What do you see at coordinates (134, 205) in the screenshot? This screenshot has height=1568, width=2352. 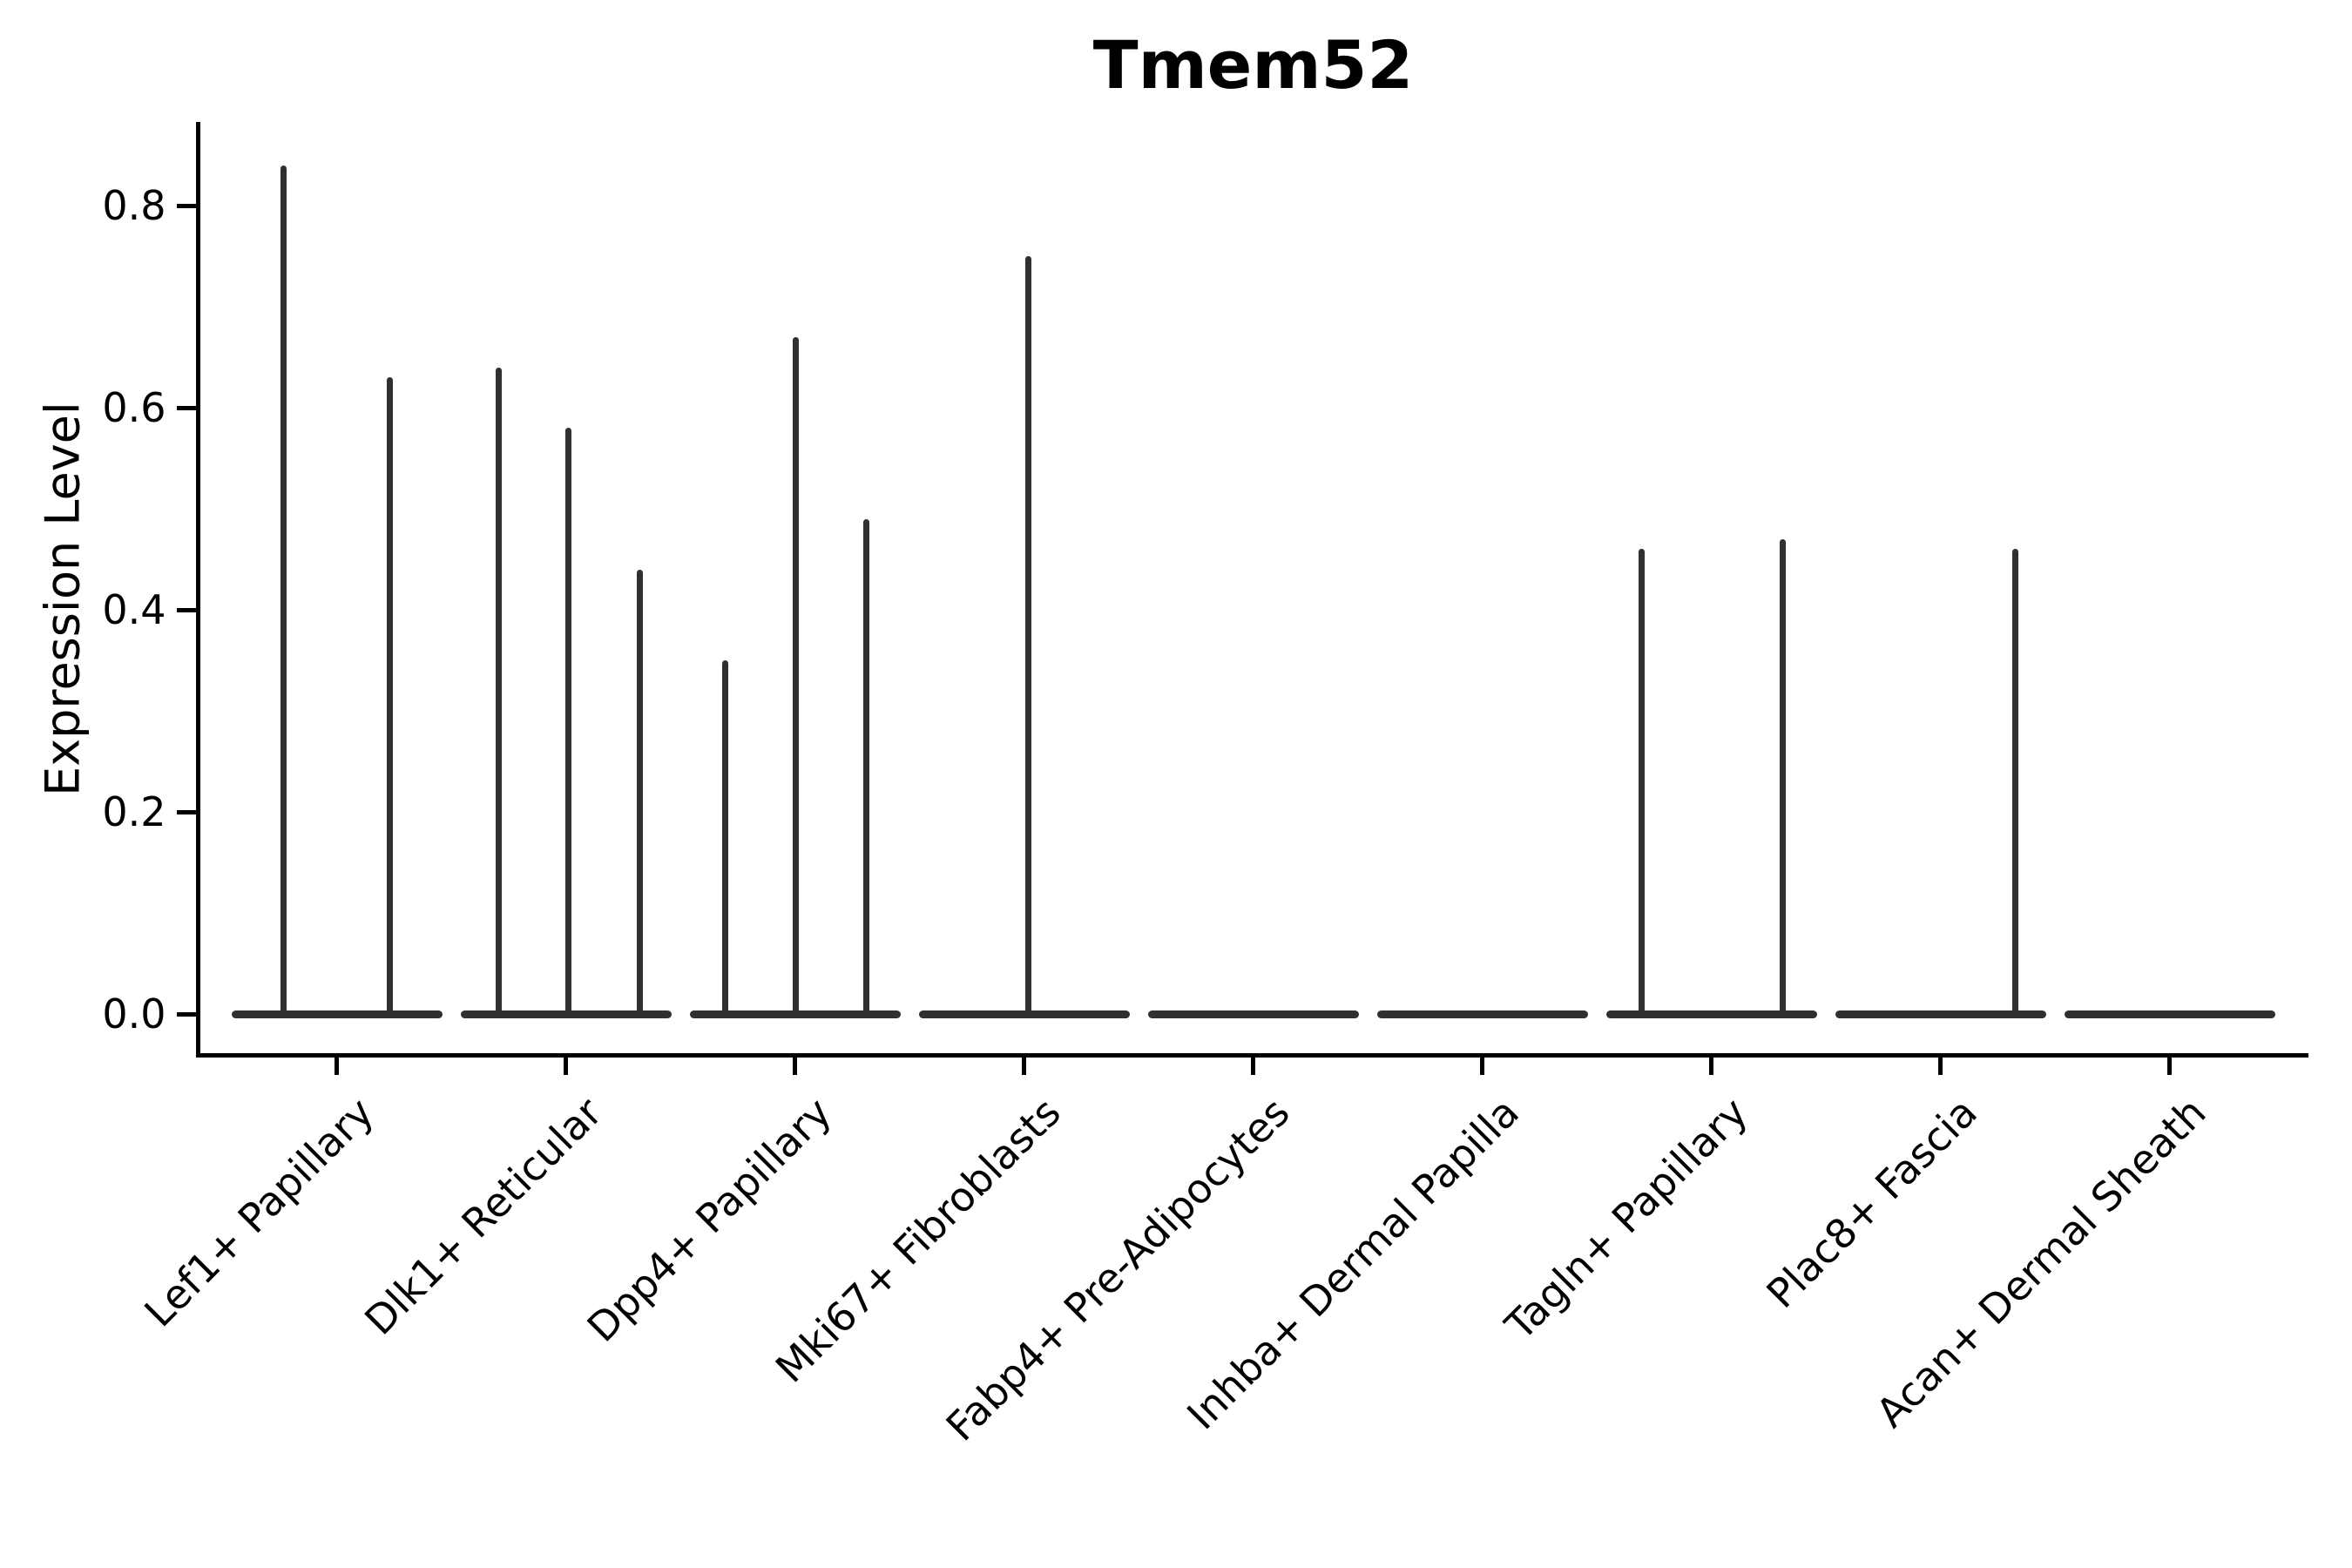 I see `y-tick-label: 0.8` at bounding box center [134, 205].